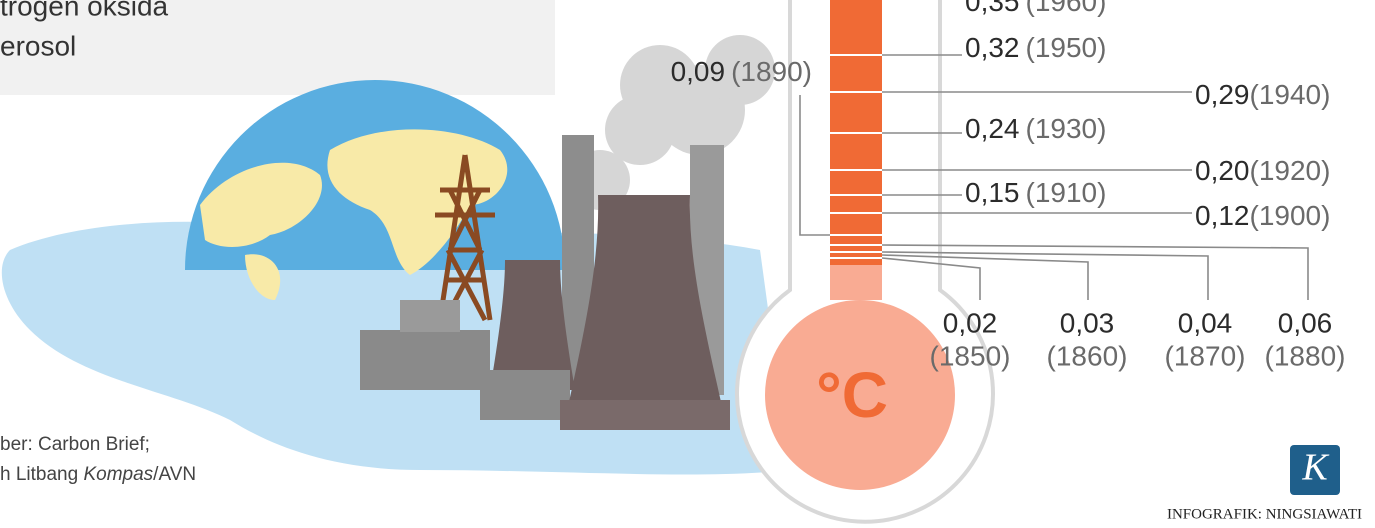 Image resolution: width=1375 pixels, height=528 pixels. What do you see at coordinates (698, 71) in the screenshot?
I see `text-part: 0,09` at bounding box center [698, 71].